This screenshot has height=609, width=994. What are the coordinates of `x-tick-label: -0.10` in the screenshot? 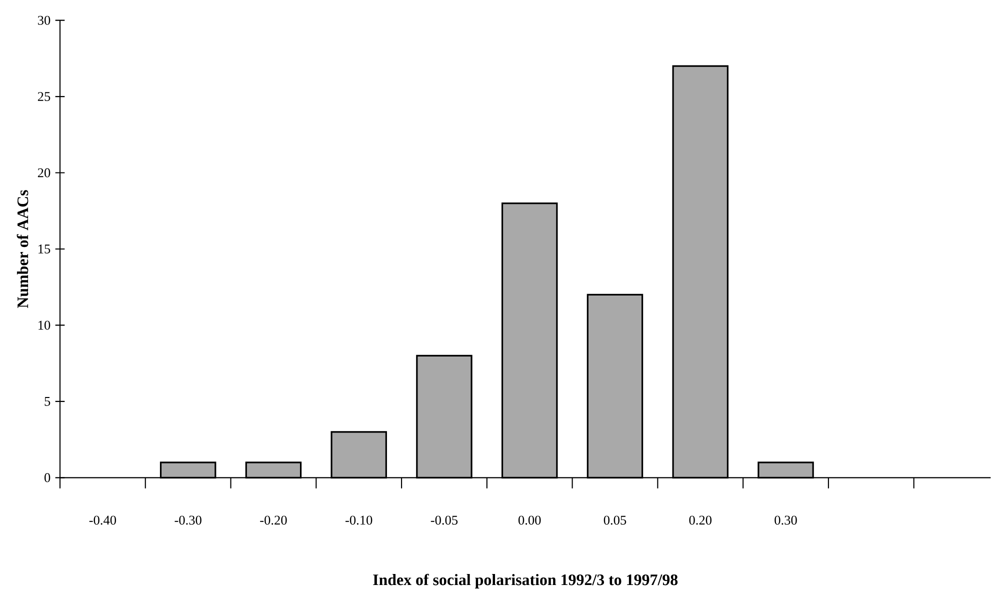 It's located at (359, 520).